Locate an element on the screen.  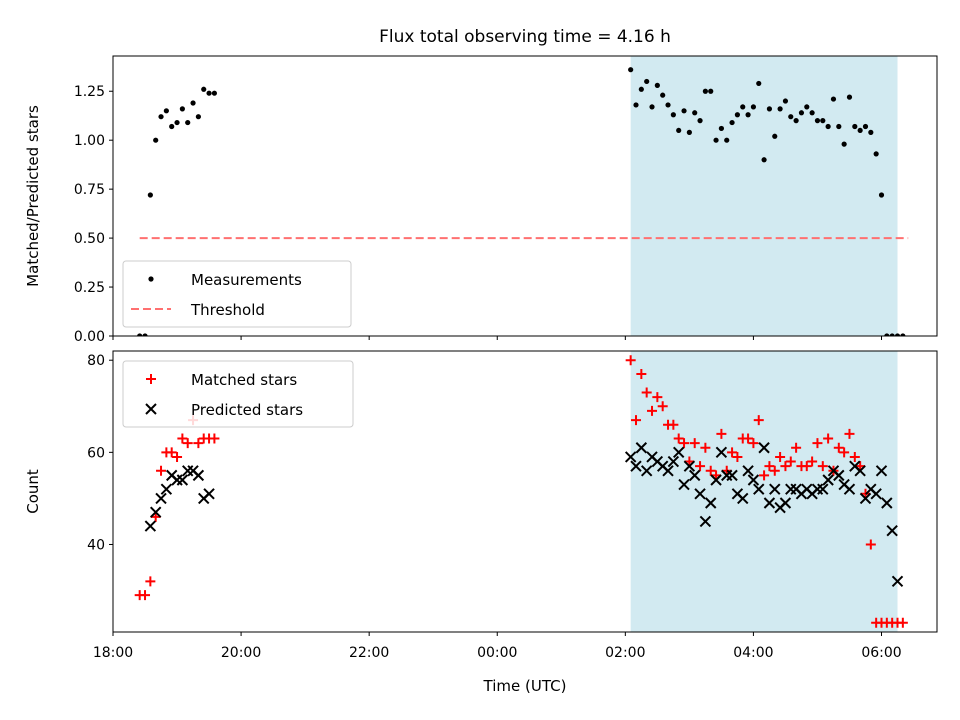
y-tick-label: 60 is located at coordinates (96, 453).